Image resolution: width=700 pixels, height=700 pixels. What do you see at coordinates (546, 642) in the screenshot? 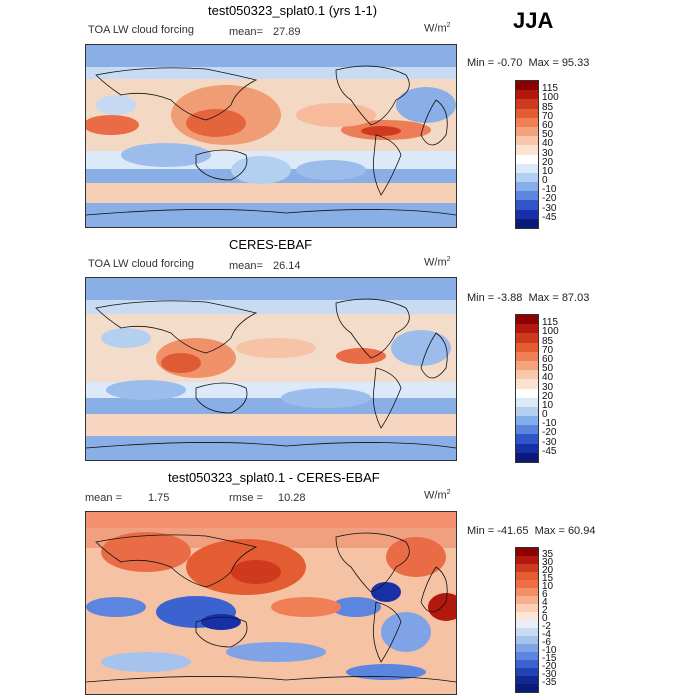
I see `colorbar-tick-label: -6` at bounding box center [546, 642].